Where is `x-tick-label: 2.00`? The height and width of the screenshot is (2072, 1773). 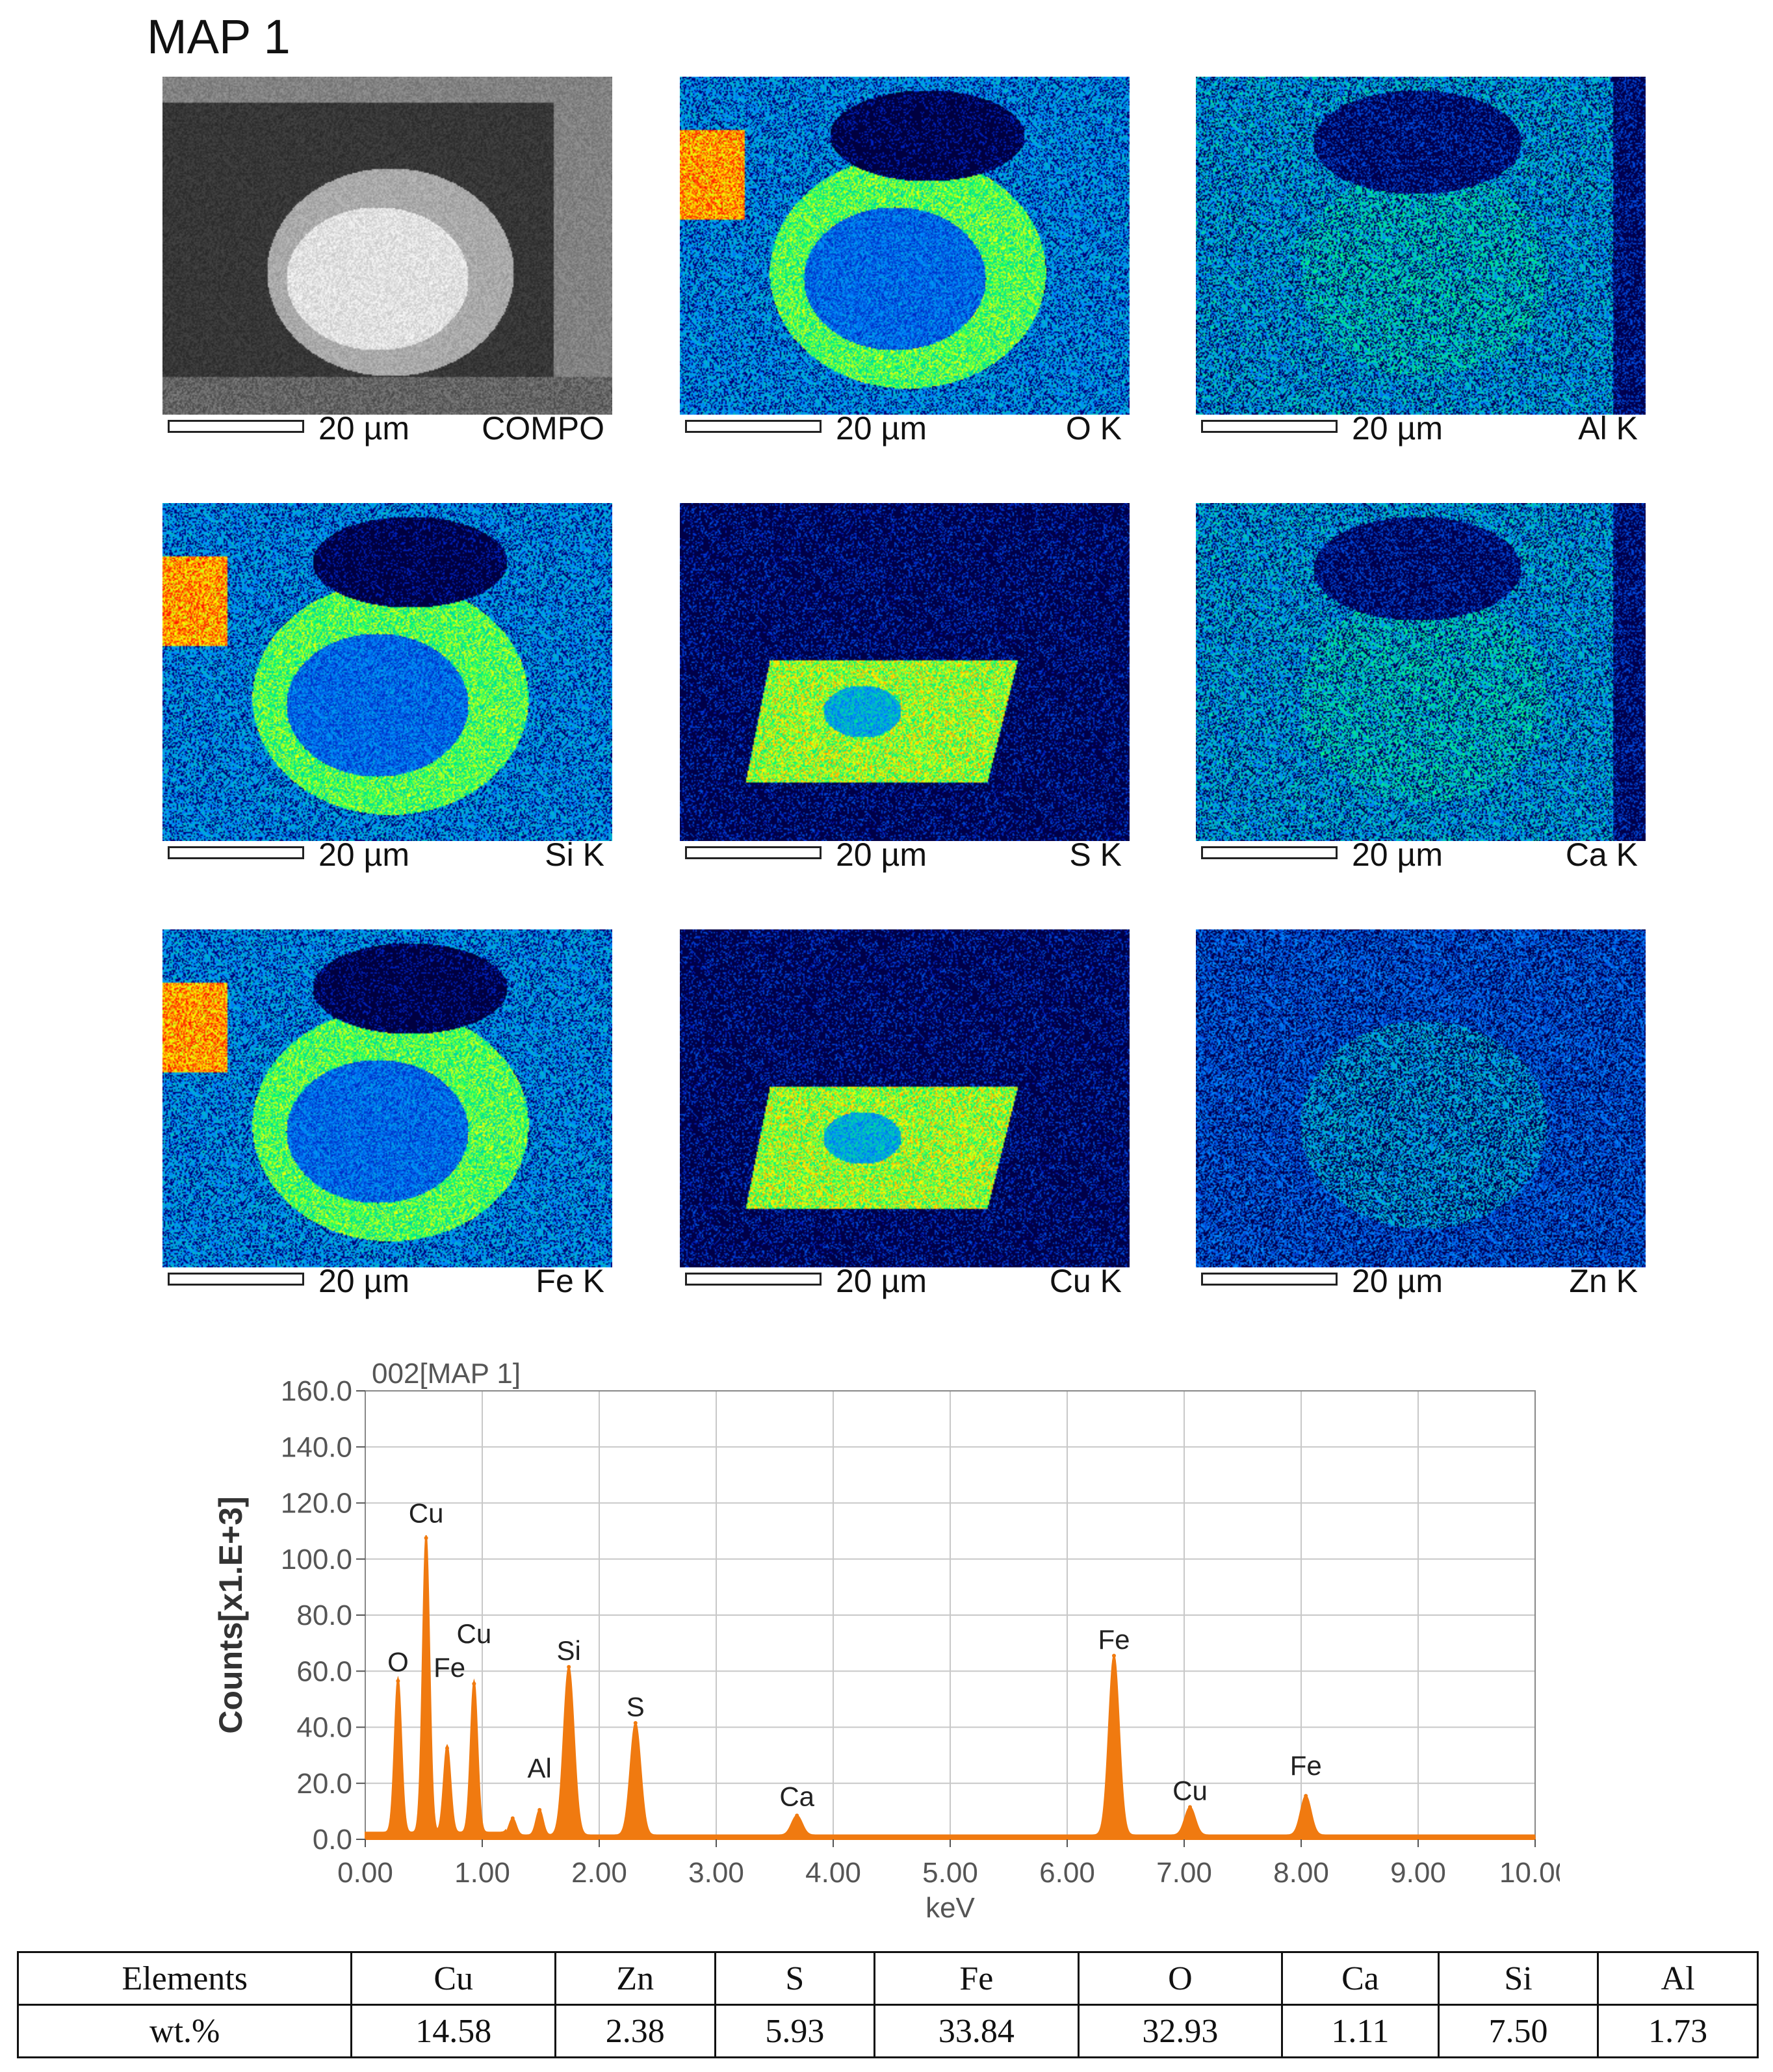
x-tick-label: 2.00 is located at coordinates (599, 1873).